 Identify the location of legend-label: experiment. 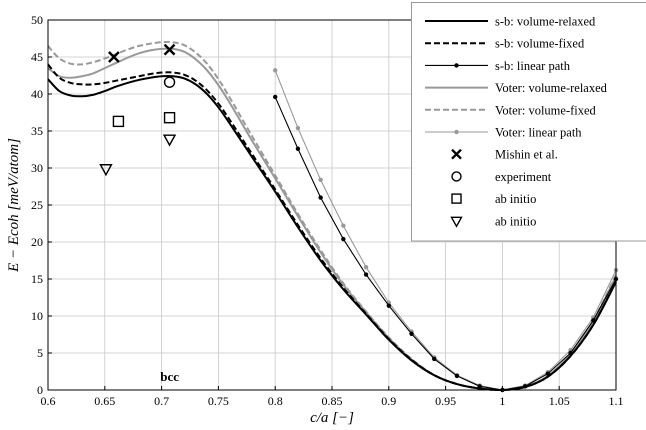
(523, 177).